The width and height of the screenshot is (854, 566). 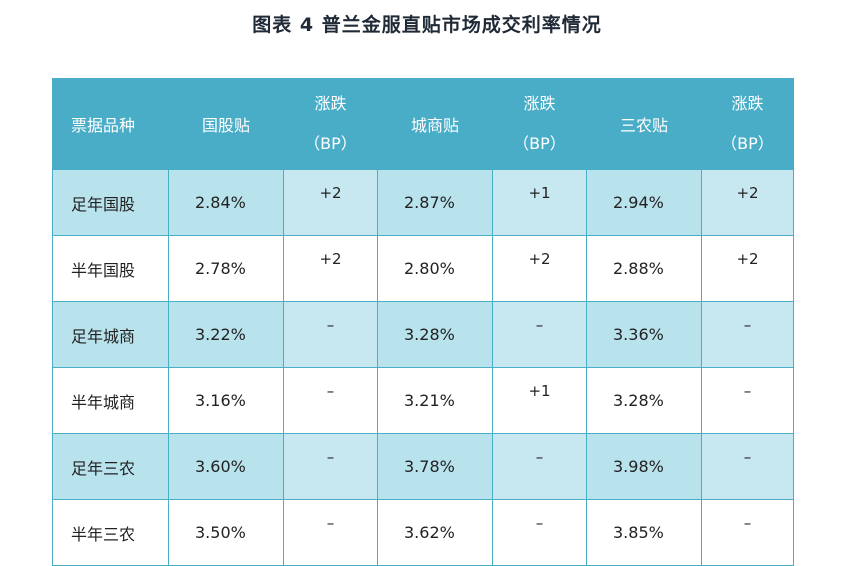 I want to click on cell-rate: 2.88%, so click(x=644, y=268).